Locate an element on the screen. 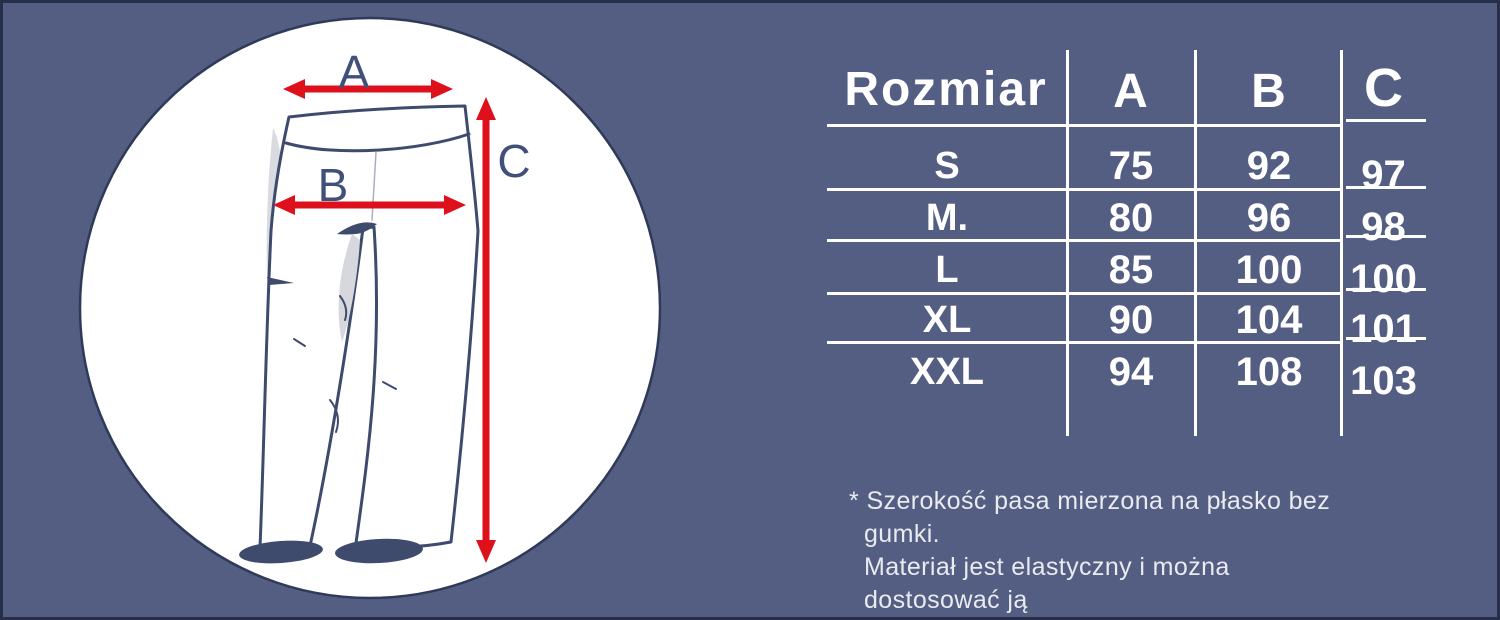  pants-center-crease is located at coordinates (374, 186).